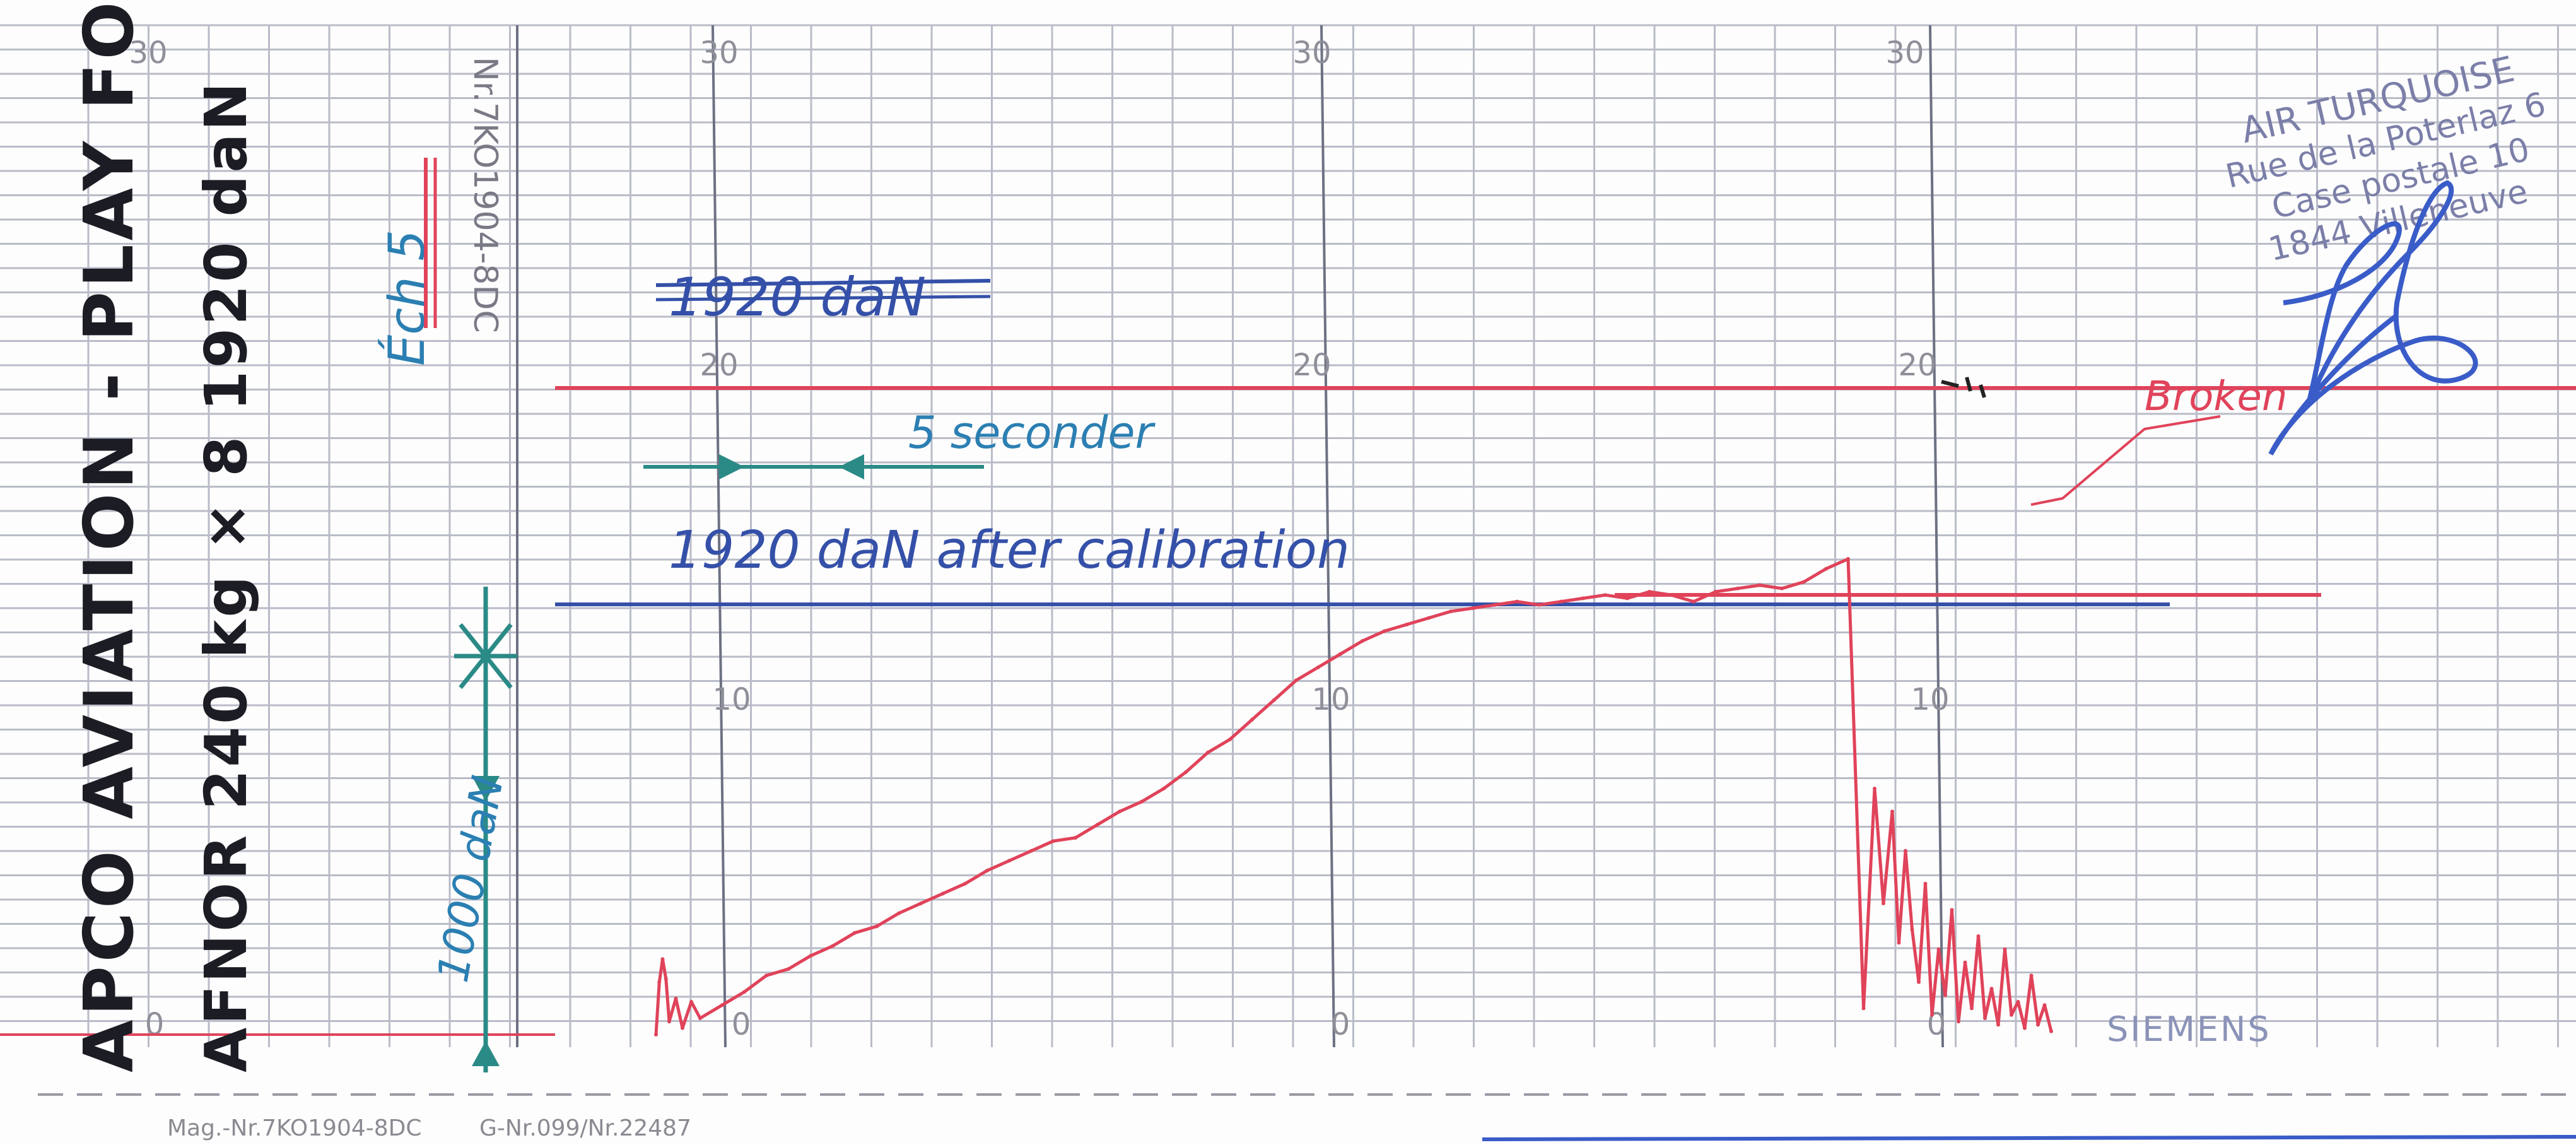 The image size is (2576, 1145). What do you see at coordinates (2373, 318) in the screenshot?
I see `signature` at bounding box center [2373, 318].